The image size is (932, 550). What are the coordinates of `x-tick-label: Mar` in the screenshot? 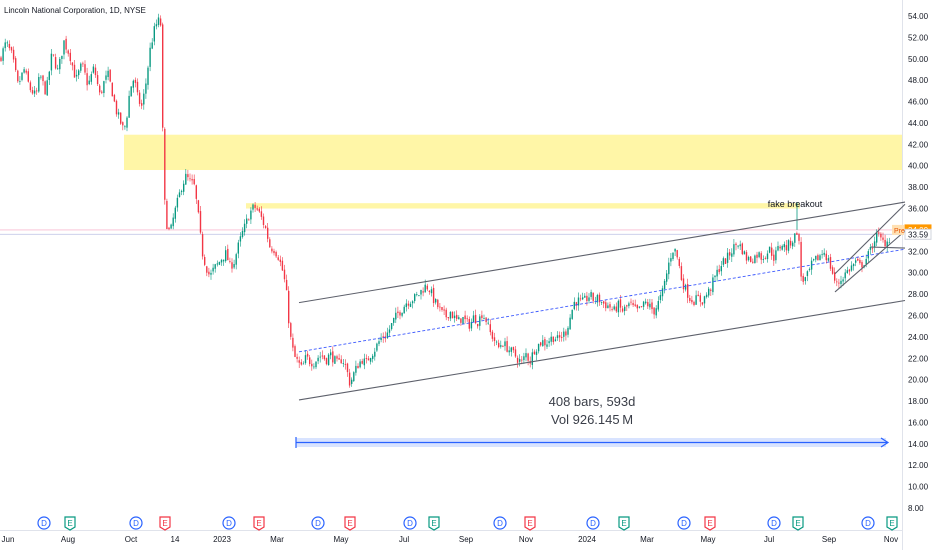 It's located at (647, 539).